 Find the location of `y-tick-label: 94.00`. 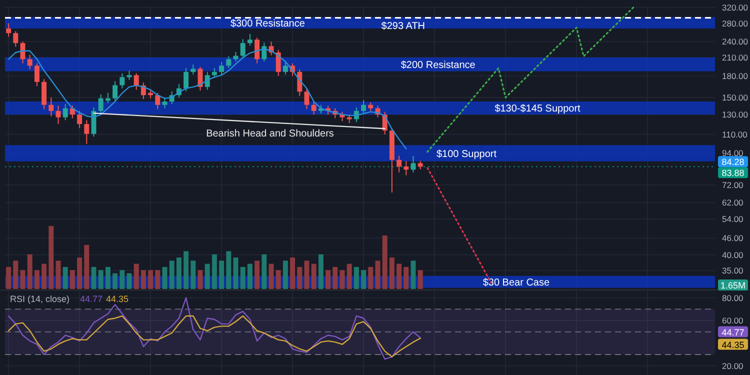

y-tick-label: 94.00 is located at coordinates (733, 153).